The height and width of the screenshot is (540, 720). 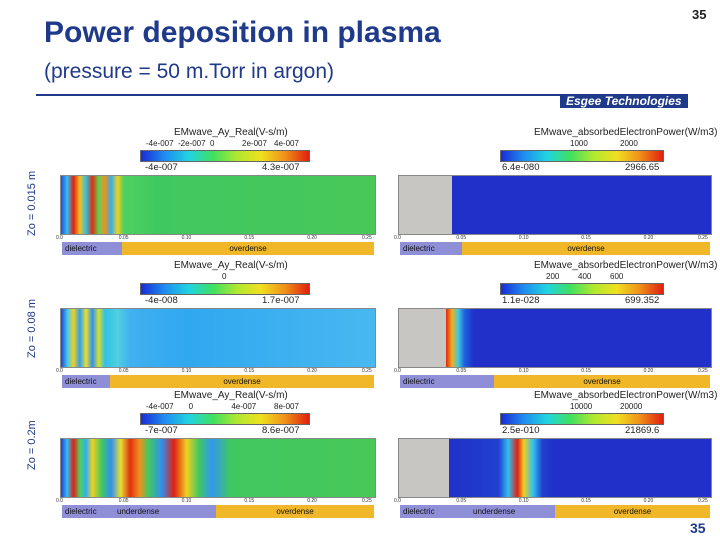 I want to click on left-colorbar-max: 8.6e-007, so click(x=281, y=430).